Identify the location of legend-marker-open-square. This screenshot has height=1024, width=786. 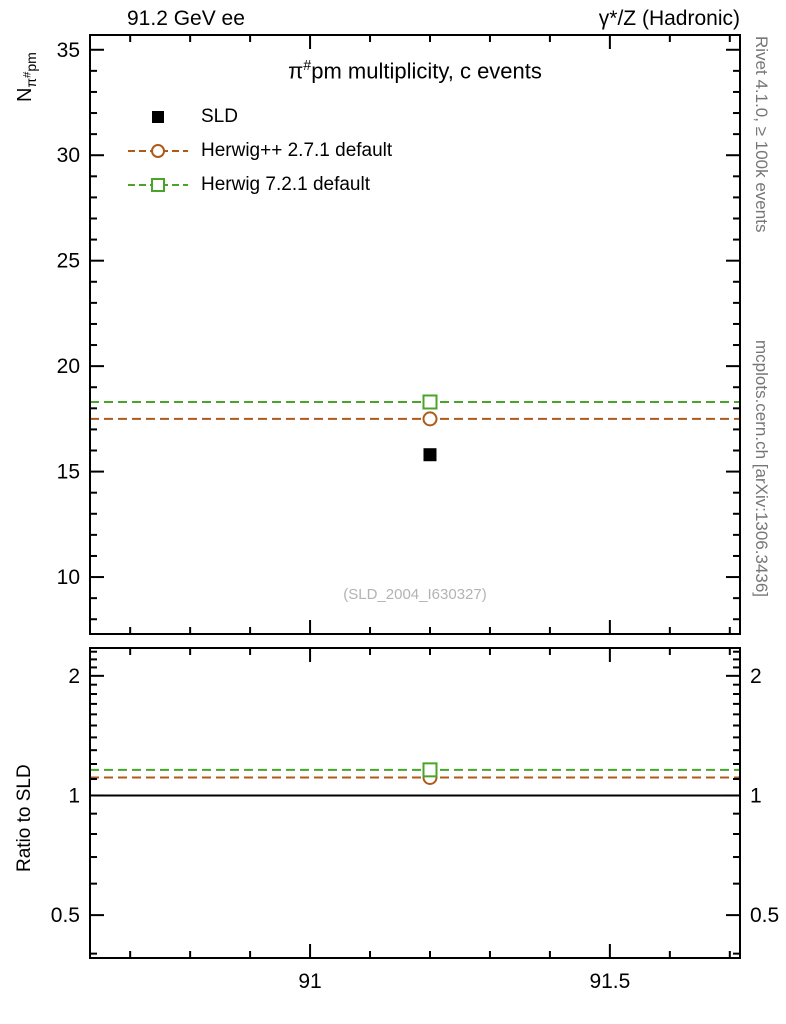
(158, 185).